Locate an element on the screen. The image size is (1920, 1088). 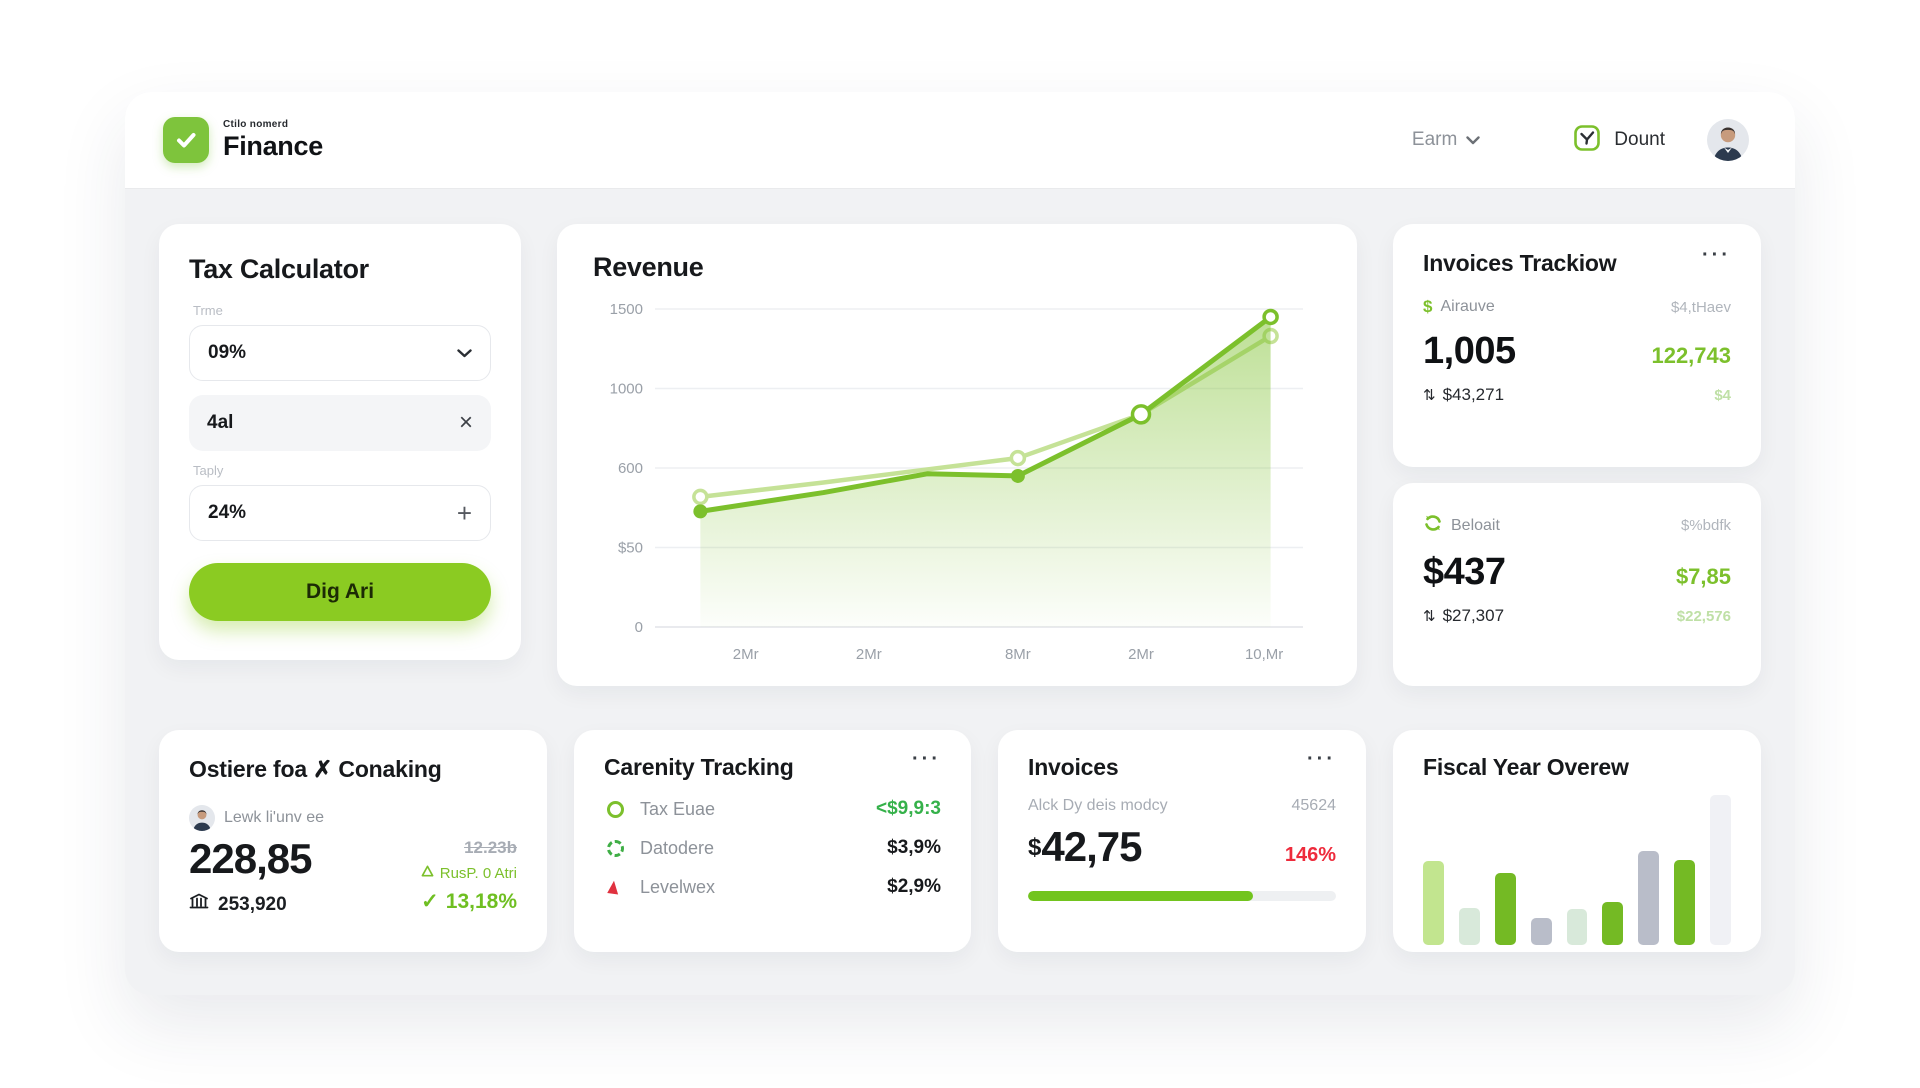
top-bar: Ctilo nomerd Finance Earm Dount is located at coordinates (960, 140).